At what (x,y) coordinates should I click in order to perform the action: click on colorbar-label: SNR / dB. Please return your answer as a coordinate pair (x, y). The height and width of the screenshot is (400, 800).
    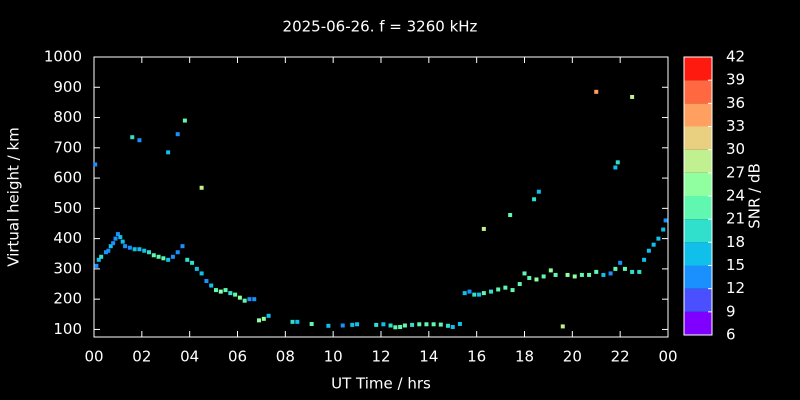
    Looking at the image, I should click on (755, 196).